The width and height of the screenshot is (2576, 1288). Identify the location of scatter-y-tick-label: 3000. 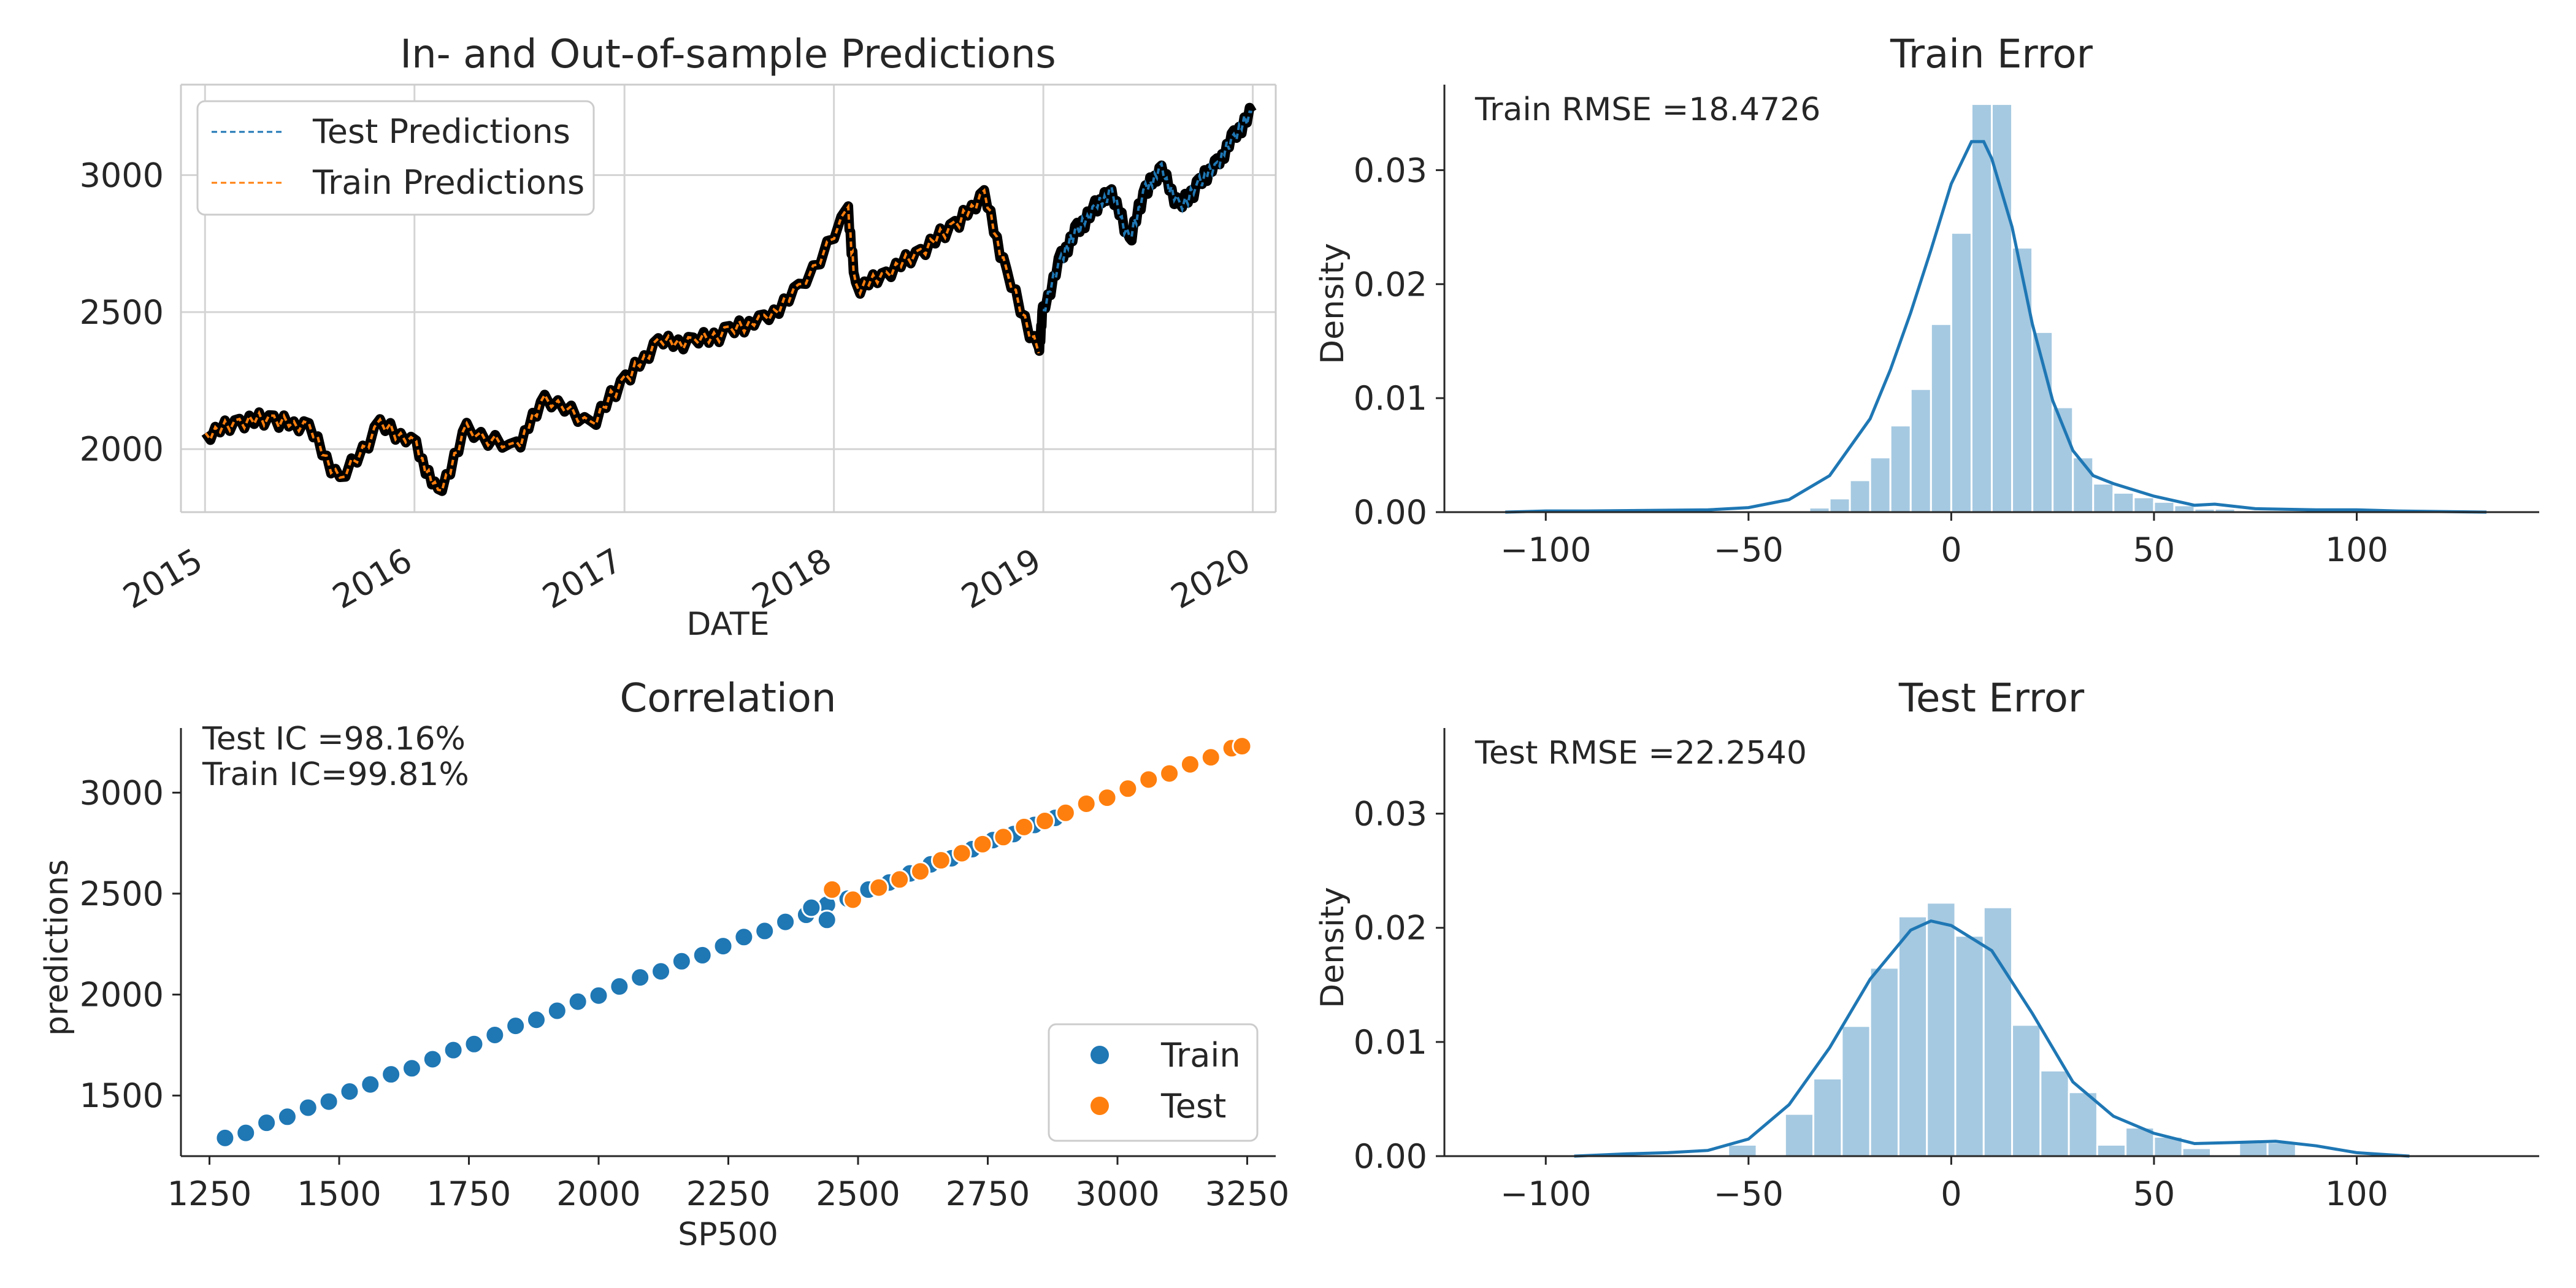
(122, 792).